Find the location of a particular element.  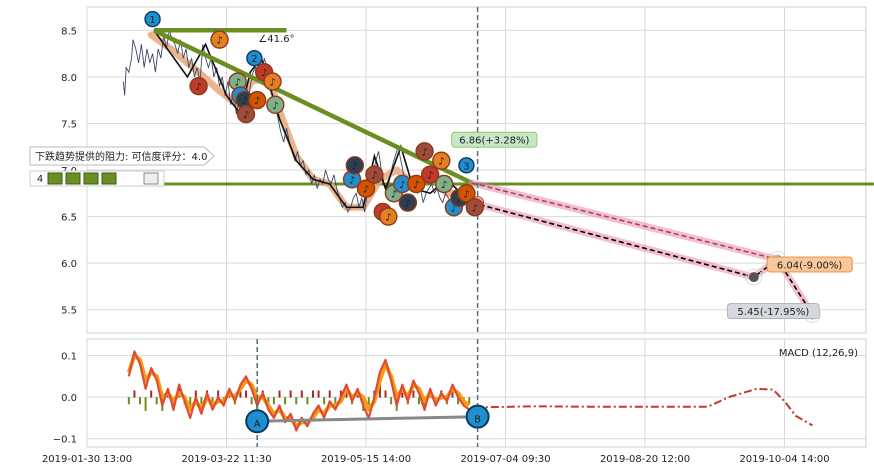

wave-number-label: 2 is located at coordinates (254, 59).